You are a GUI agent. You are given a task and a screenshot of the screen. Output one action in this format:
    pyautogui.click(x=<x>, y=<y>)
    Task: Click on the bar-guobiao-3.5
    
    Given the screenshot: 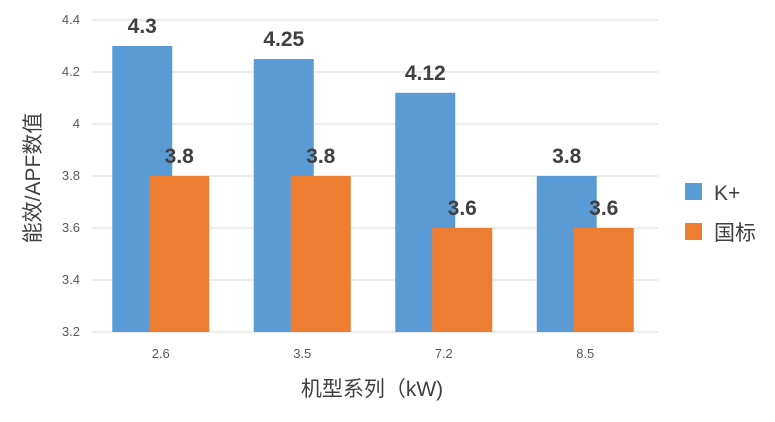 What is the action you would take?
    pyautogui.click(x=320, y=254)
    